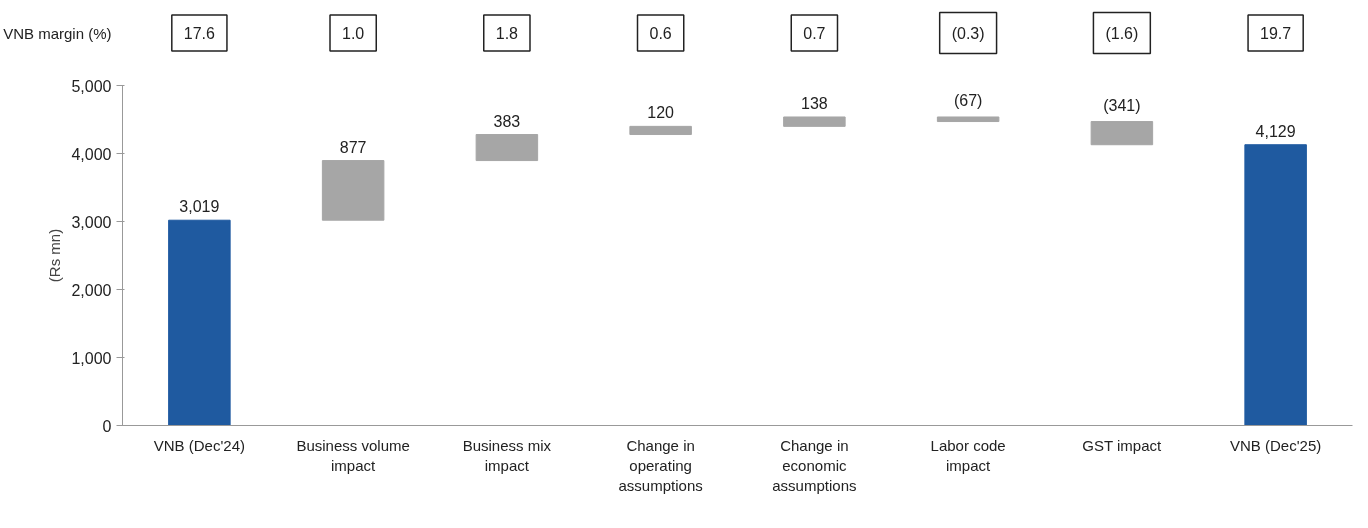 The image size is (1368, 528). Describe the element at coordinates (814, 33) in the screenshot. I see `text: 0.7` at that location.